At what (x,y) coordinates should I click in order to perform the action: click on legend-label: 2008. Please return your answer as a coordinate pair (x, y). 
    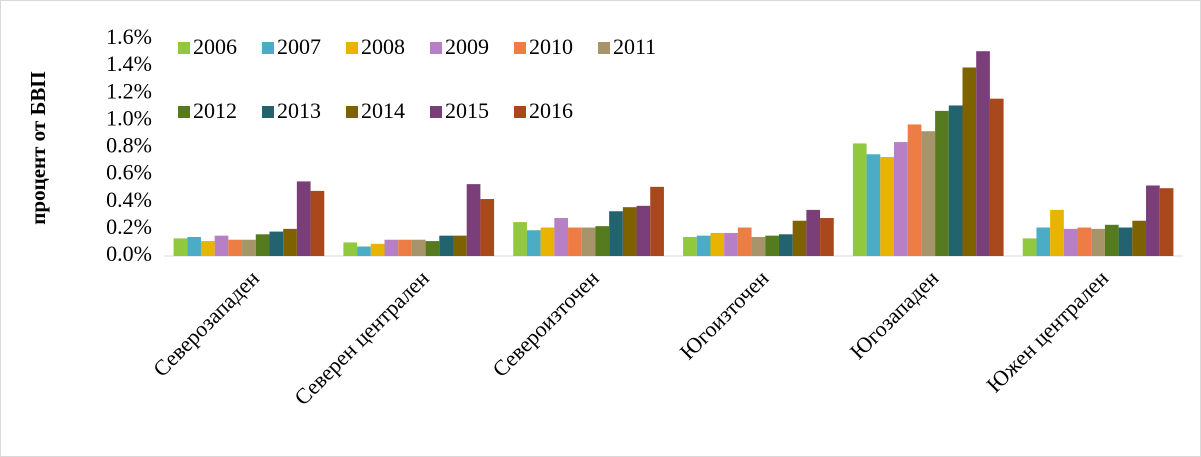
    Looking at the image, I should click on (383, 46).